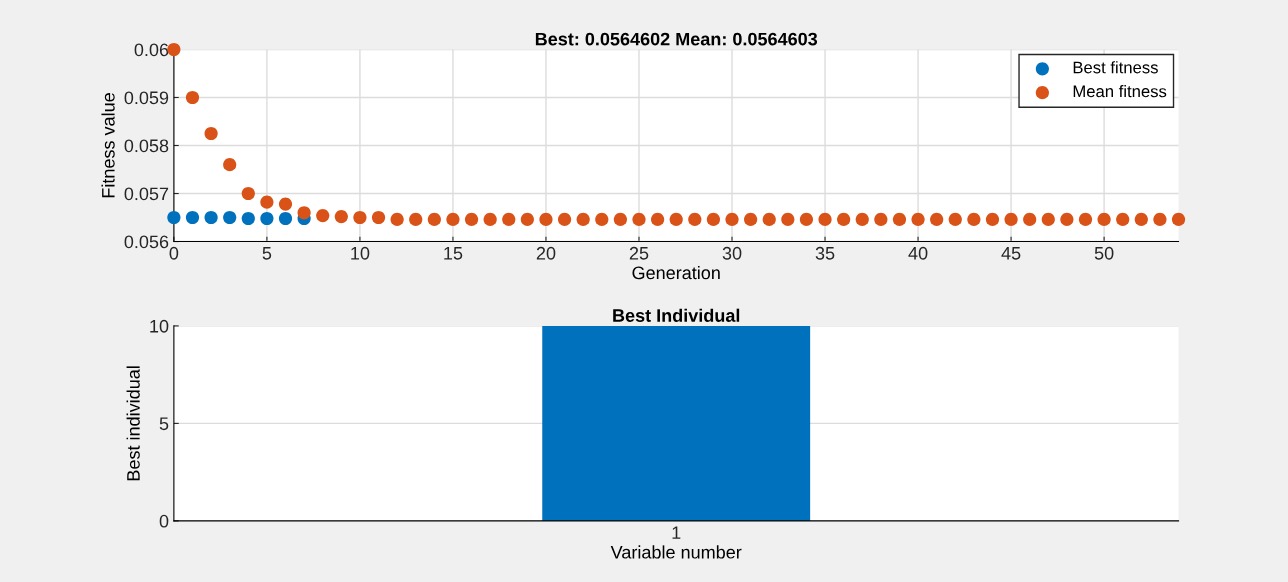  I want to click on y-tick-label: 0.057, so click(146, 194).